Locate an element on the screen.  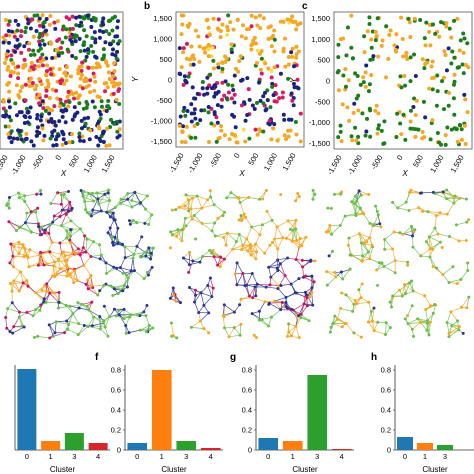
x-tick-label: -1,500 is located at coordinates (176, 163).